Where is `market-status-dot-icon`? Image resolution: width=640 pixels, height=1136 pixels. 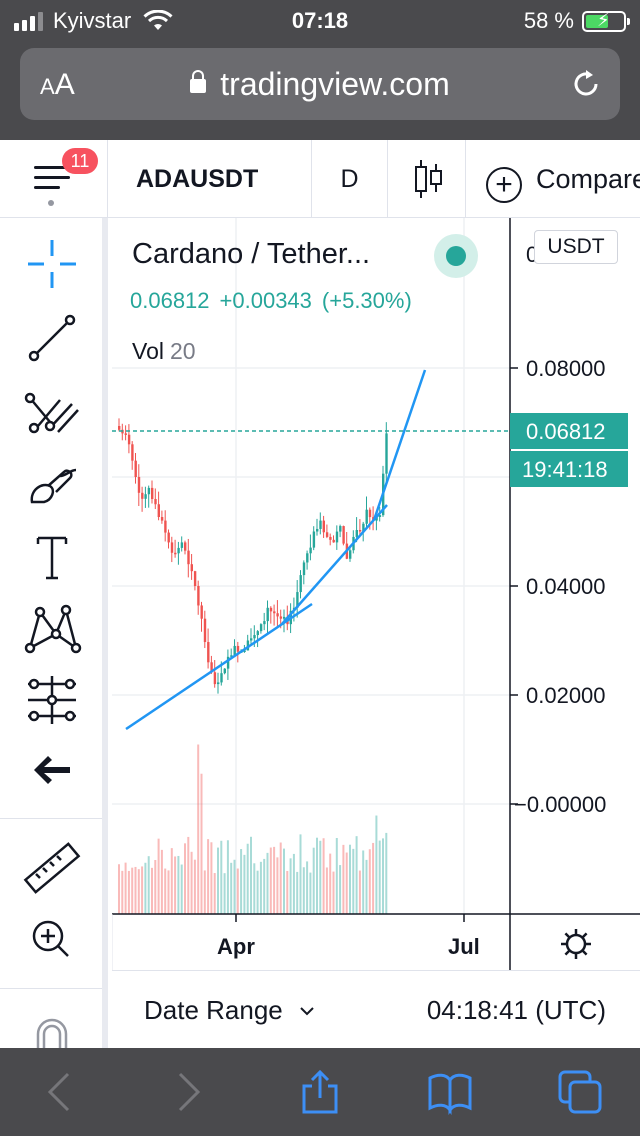
market-status-dot-icon is located at coordinates (456, 256).